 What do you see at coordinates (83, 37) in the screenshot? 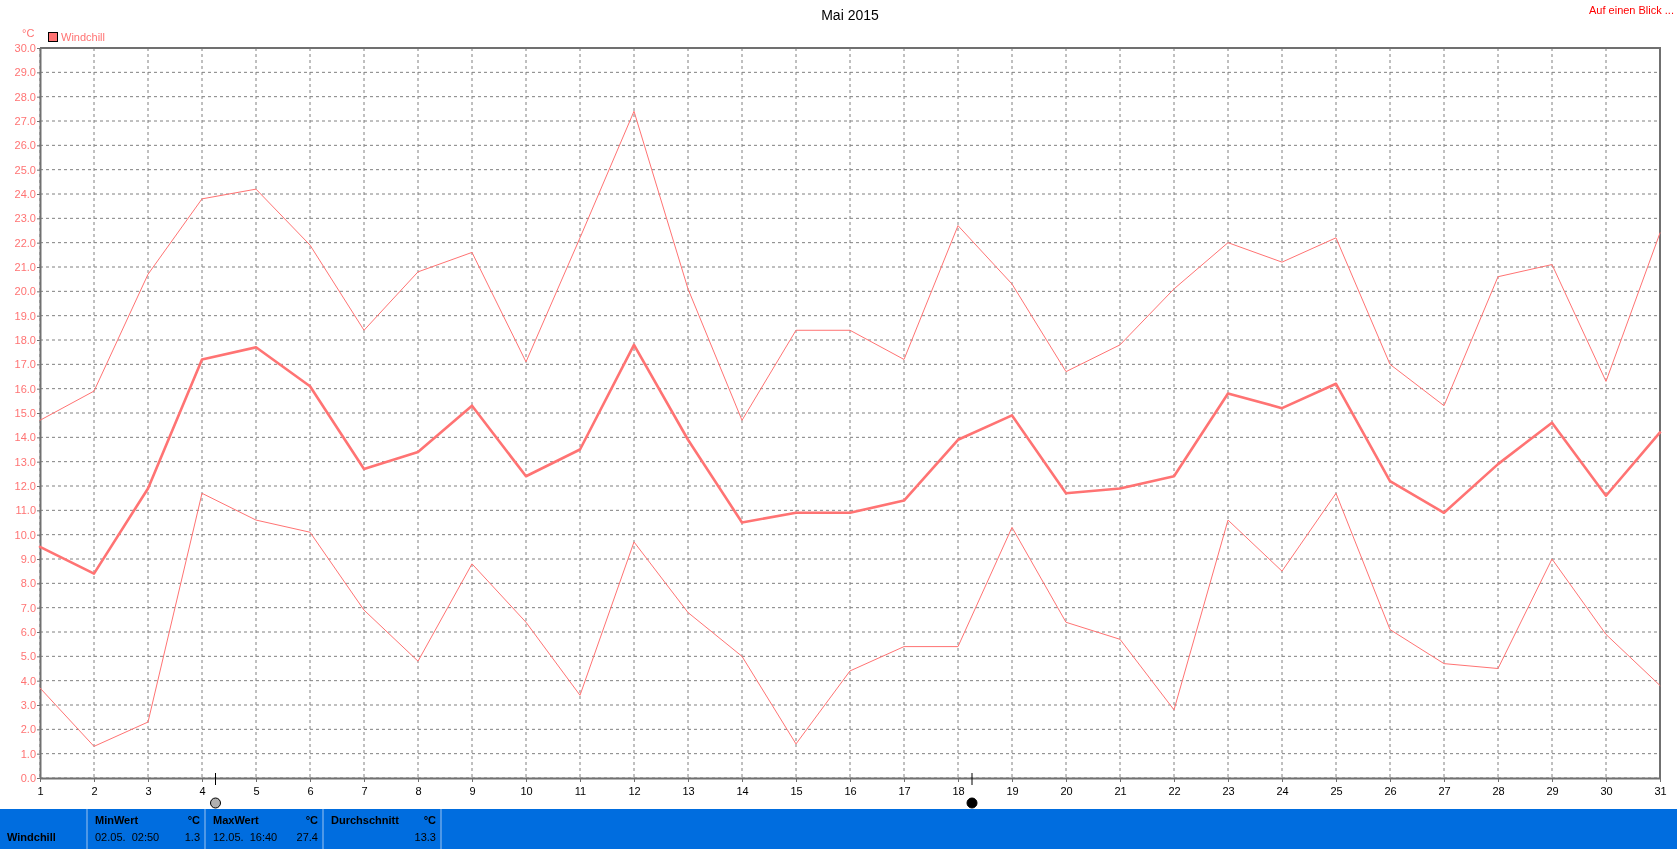
I see `legend-label: Windchill` at bounding box center [83, 37].